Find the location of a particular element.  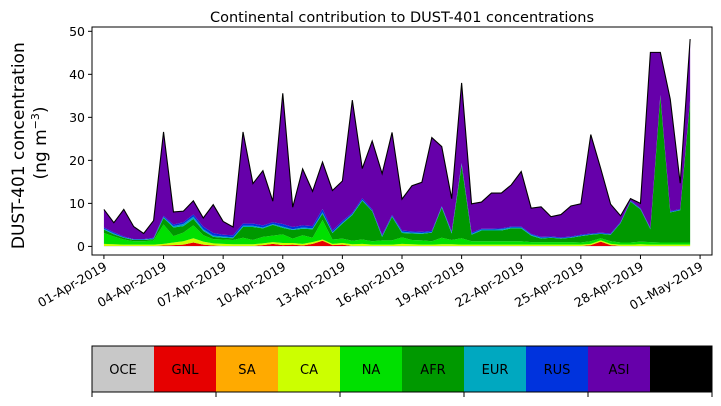

y-tick-label-10: 10 is located at coordinates (77, 203).